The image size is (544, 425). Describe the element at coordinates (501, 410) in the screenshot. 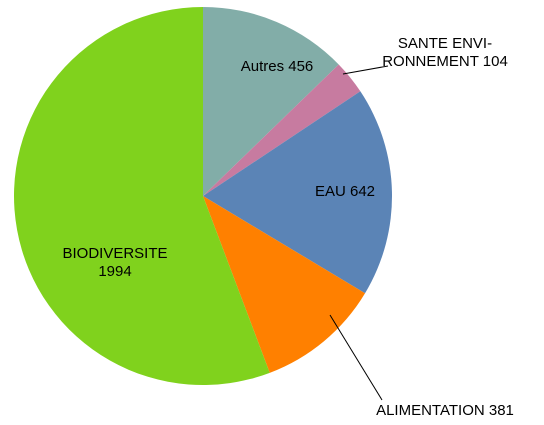

I see `value-label: 381` at that location.